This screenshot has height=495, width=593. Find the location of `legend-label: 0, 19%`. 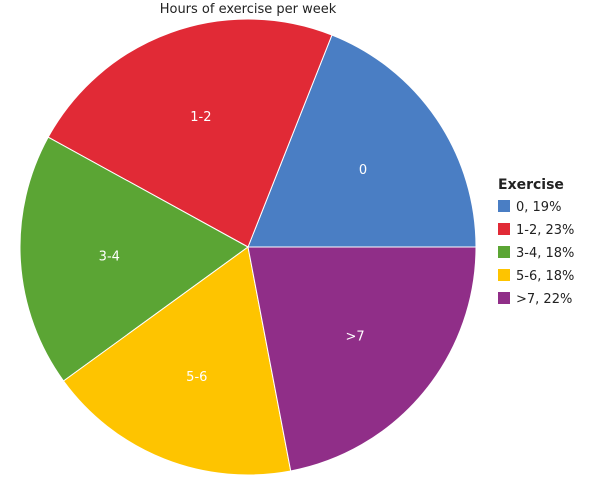

legend-label: 0, 19% is located at coordinates (538, 207).